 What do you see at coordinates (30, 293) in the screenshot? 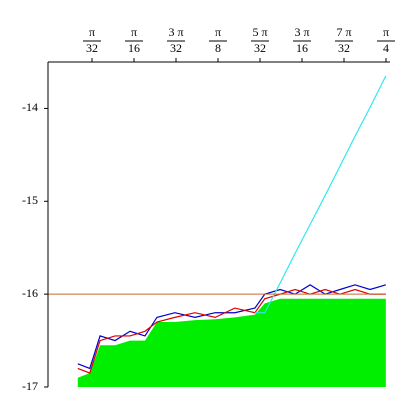
I see `y-tick-label: -16` at bounding box center [30, 293].